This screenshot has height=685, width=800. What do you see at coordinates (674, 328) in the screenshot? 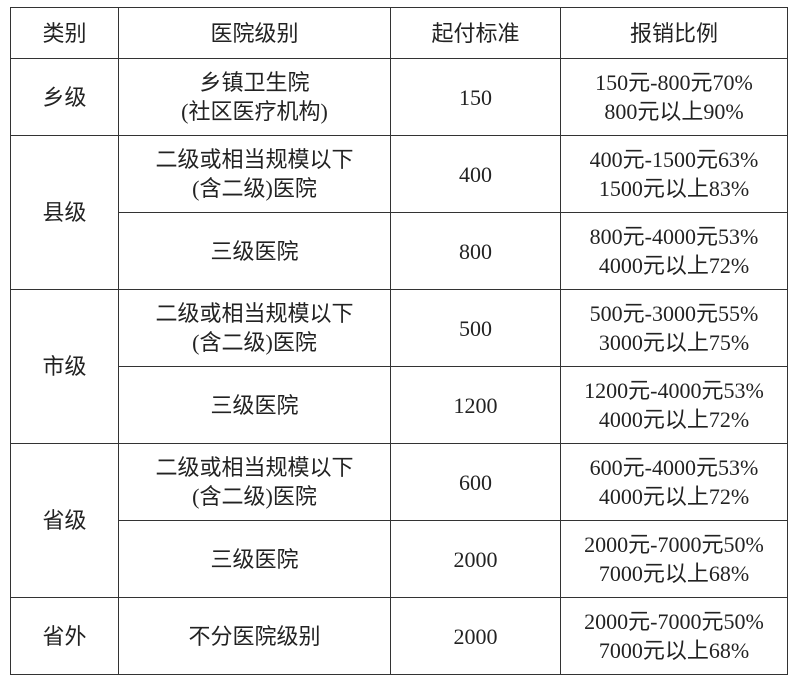
I see `ratio-cell: 500元-3000元55% 3000元以上75%` at bounding box center [674, 328].